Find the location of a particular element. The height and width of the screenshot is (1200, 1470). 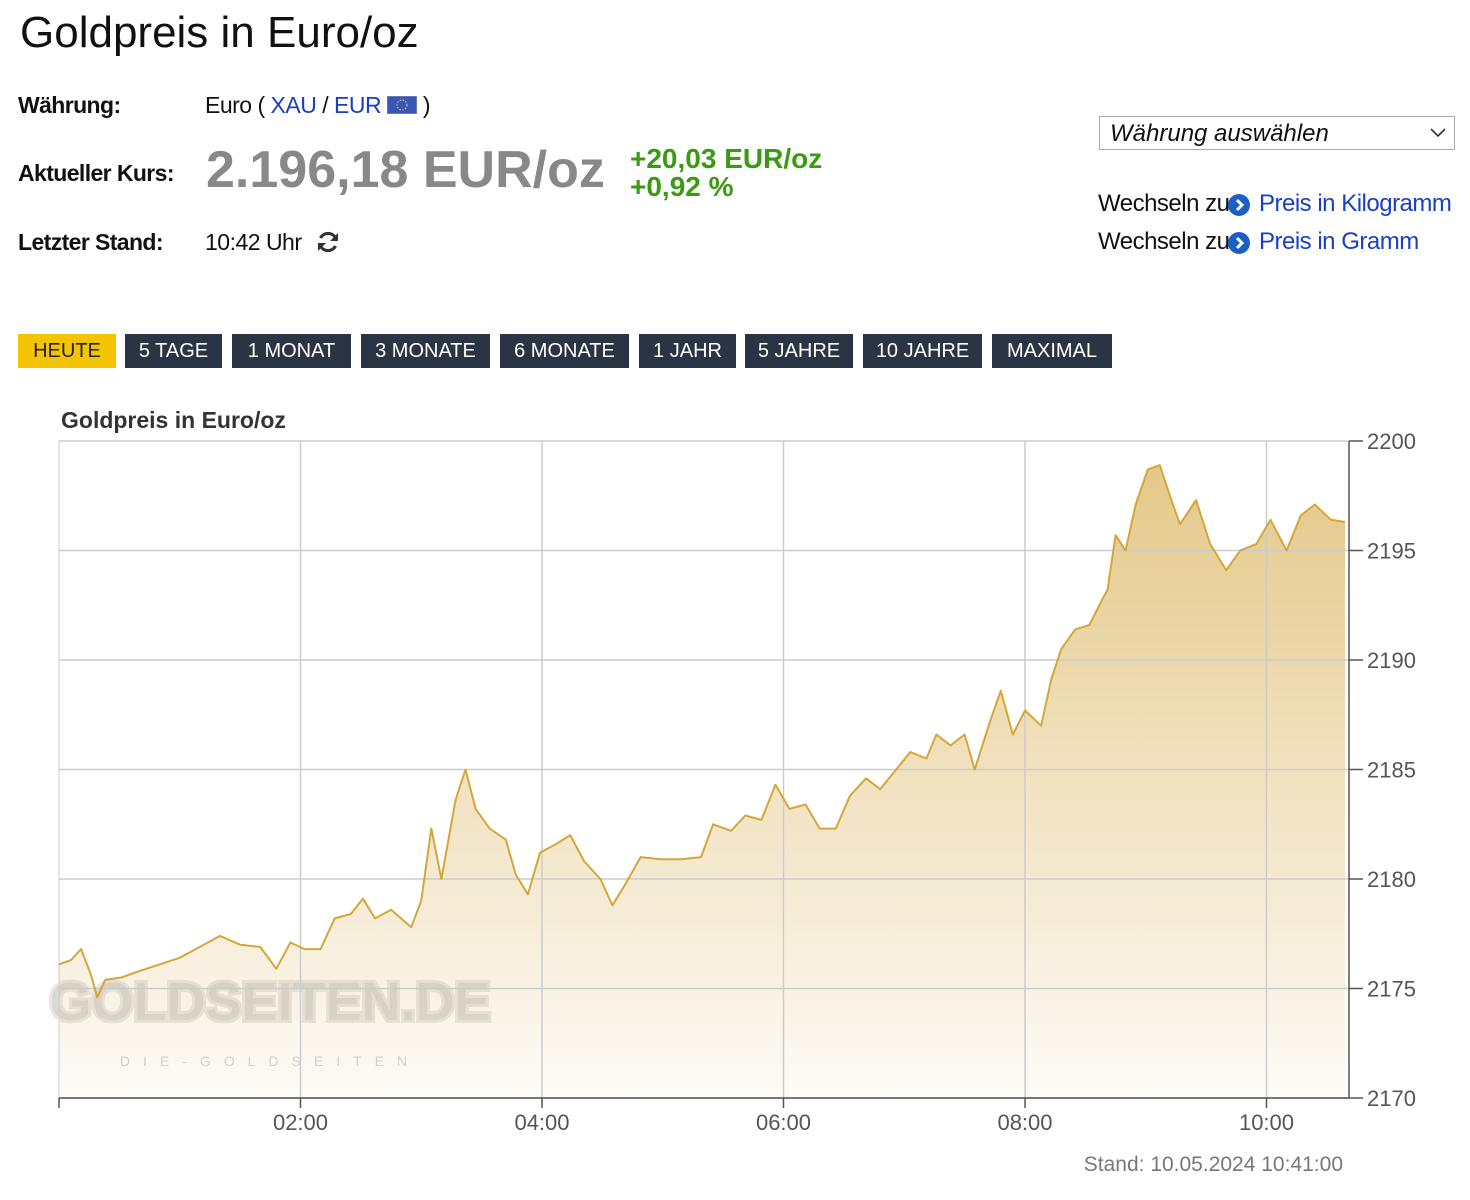

tab-button: 3 MONATE is located at coordinates (425, 351).